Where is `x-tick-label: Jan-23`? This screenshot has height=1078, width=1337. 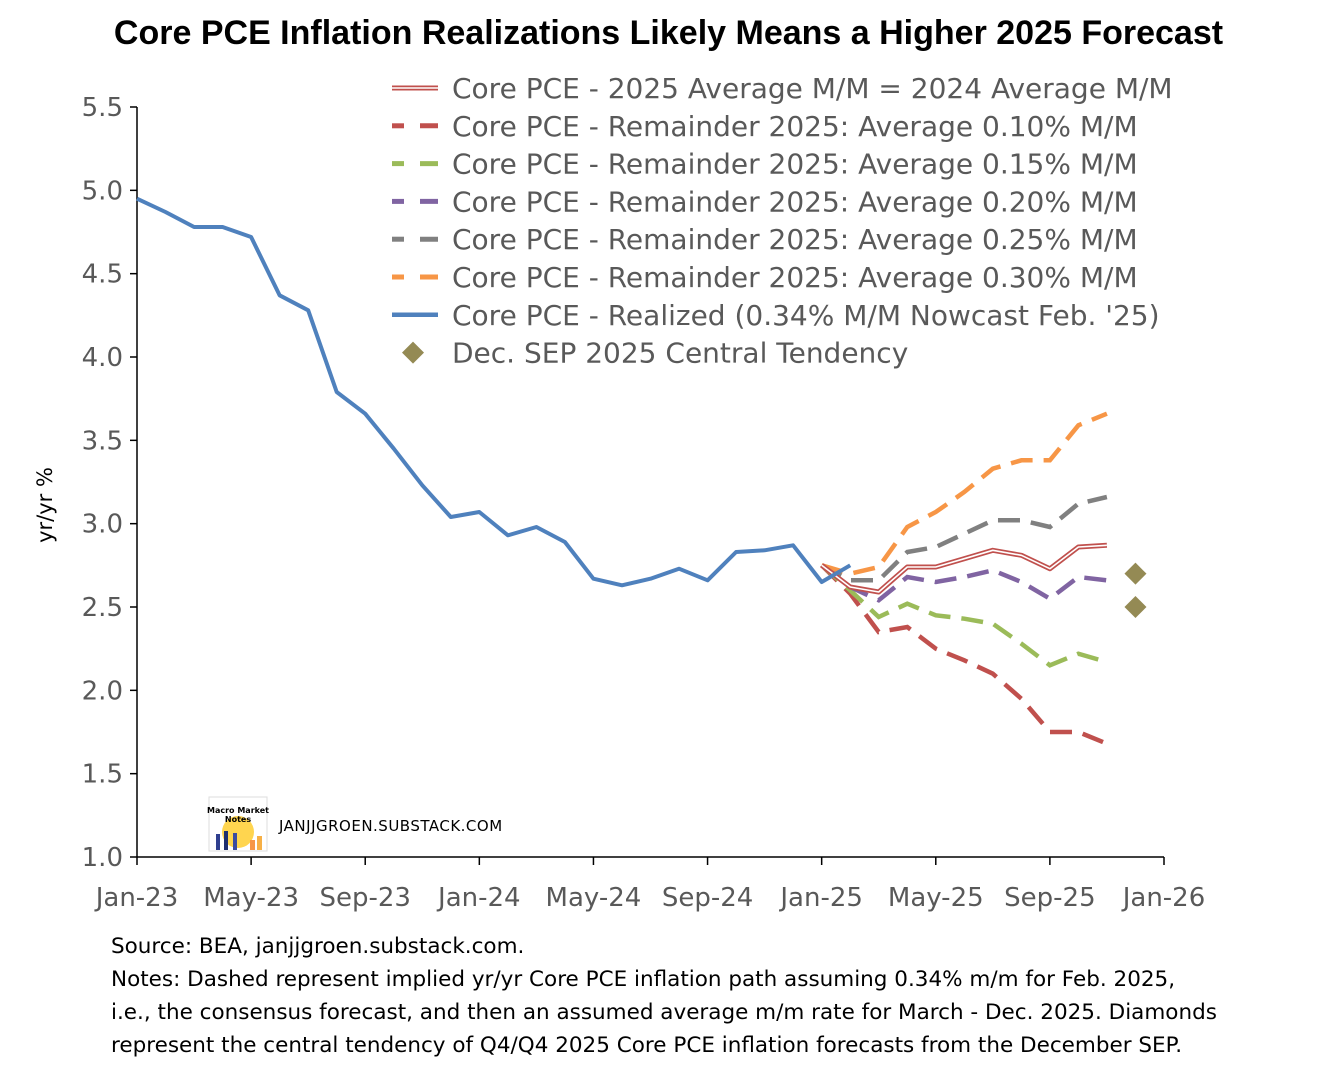
x-tick-label: Jan-23 is located at coordinates (136, 898).